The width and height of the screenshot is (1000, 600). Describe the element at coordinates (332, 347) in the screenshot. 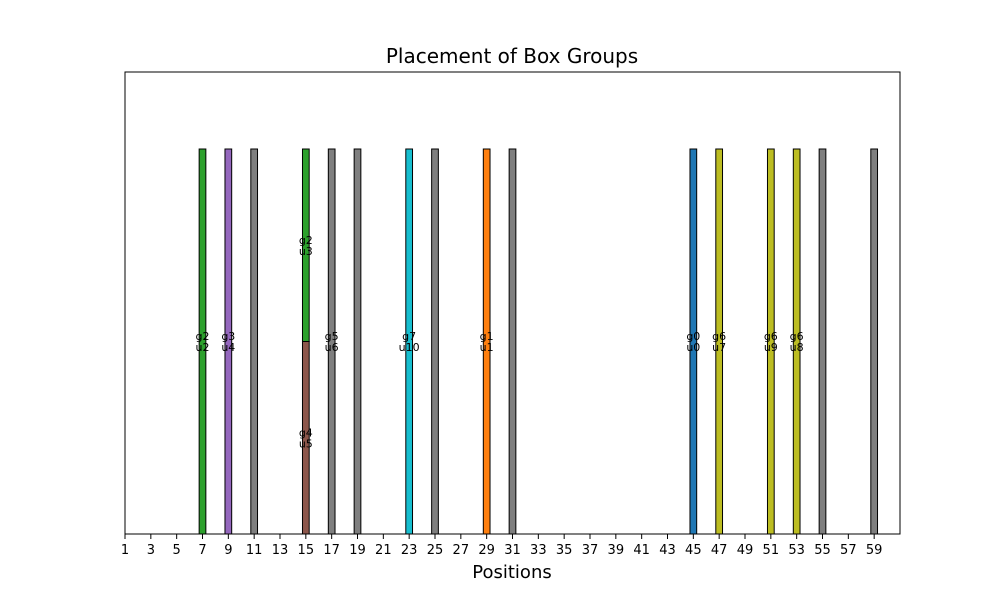

I see `bar-label-17-5-1: u6` at that location.